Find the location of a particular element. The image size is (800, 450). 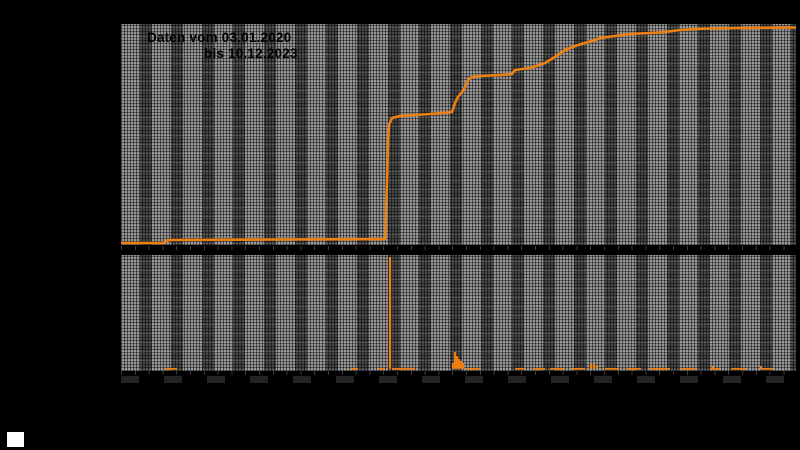

x-axis-ticks is located at coordinates (458, 373).